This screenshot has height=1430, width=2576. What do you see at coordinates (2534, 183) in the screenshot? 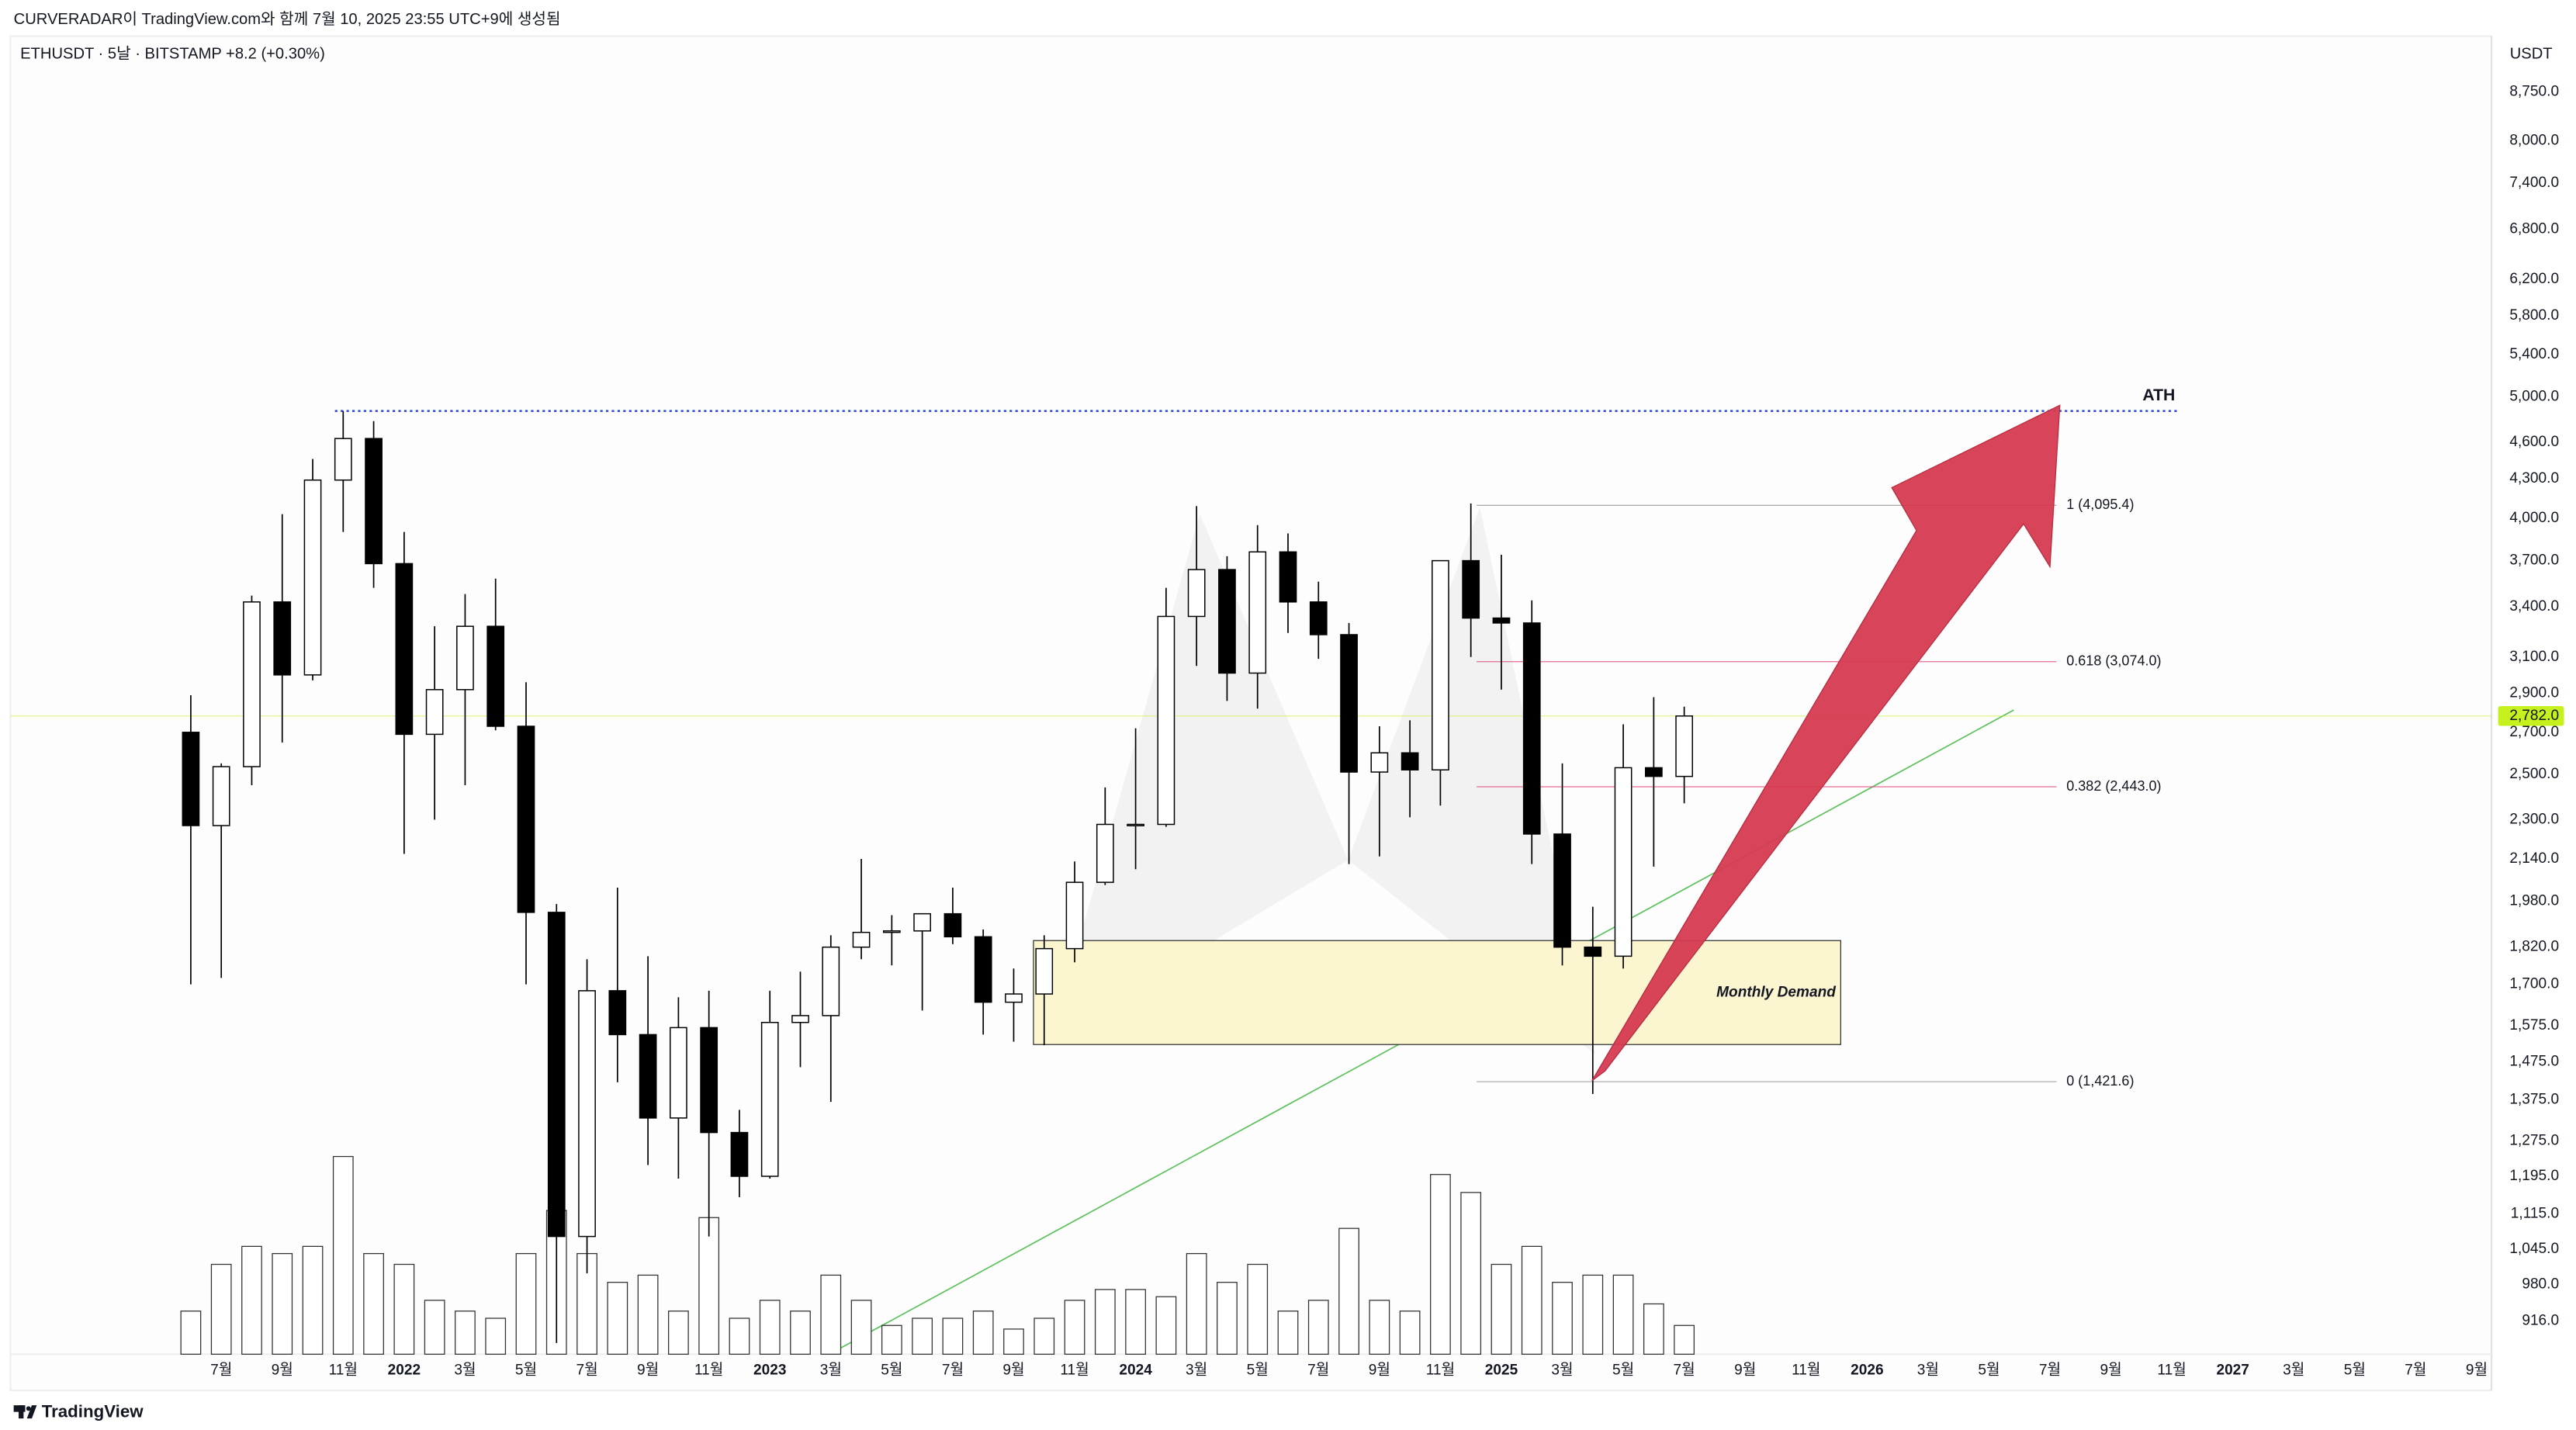
I see `y-tick-label: 7,400.0` at bounding box center [2534, 183].